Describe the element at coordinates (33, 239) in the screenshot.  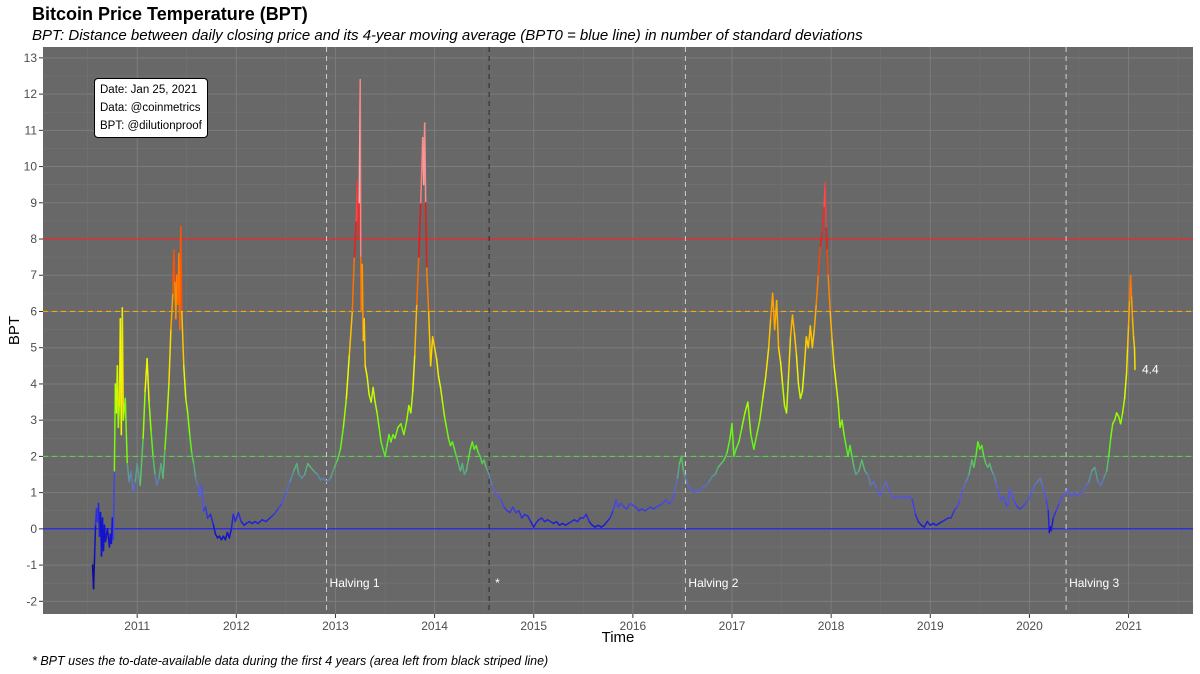
I see `y-tick-label: 8` at that location.